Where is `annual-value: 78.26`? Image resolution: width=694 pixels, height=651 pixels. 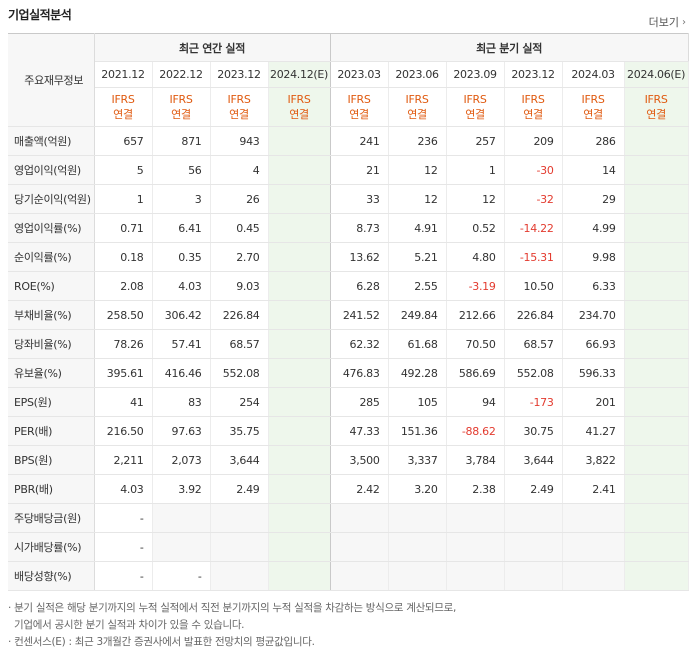
annual-value: 78.26 is located at coordinates (123, 344).